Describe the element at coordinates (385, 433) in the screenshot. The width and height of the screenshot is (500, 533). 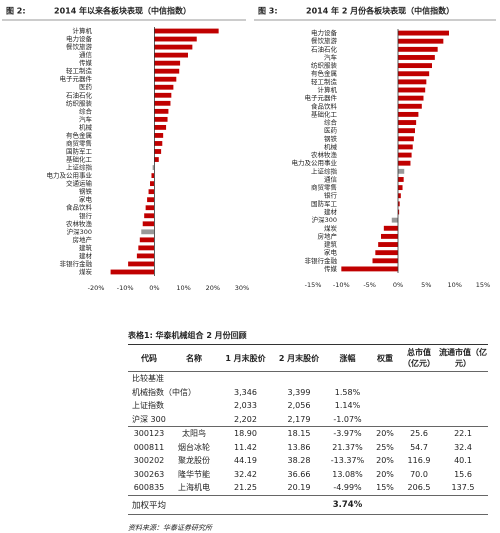
I see `cell: 20%` at that location.